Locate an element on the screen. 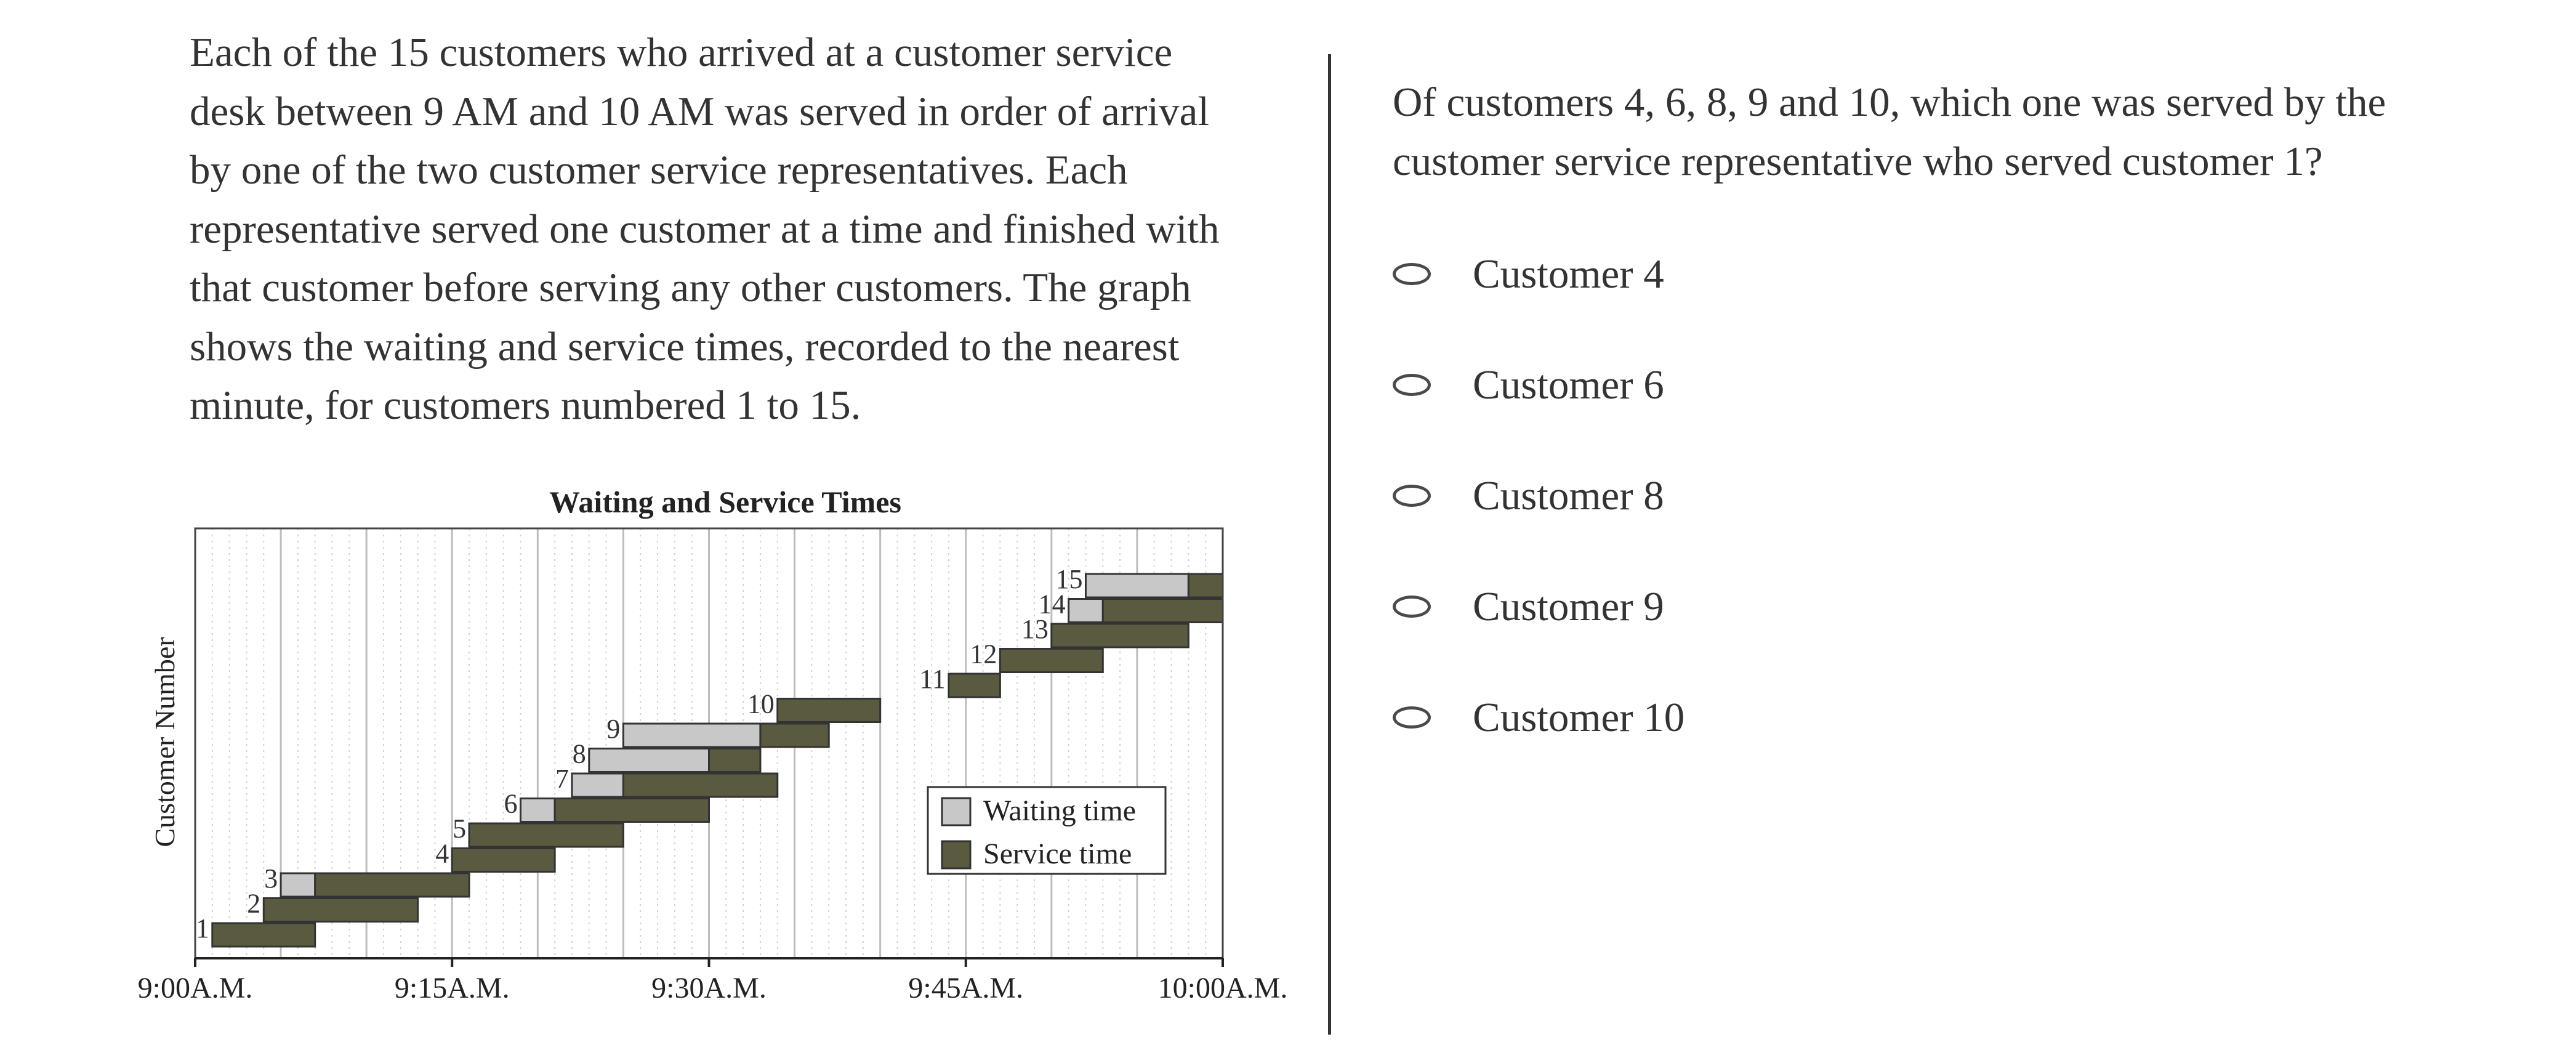 The width and height of the screenshot is (2576, 1042). choice-customer-9: Customer 9 is located at coordinates (1528, 606).